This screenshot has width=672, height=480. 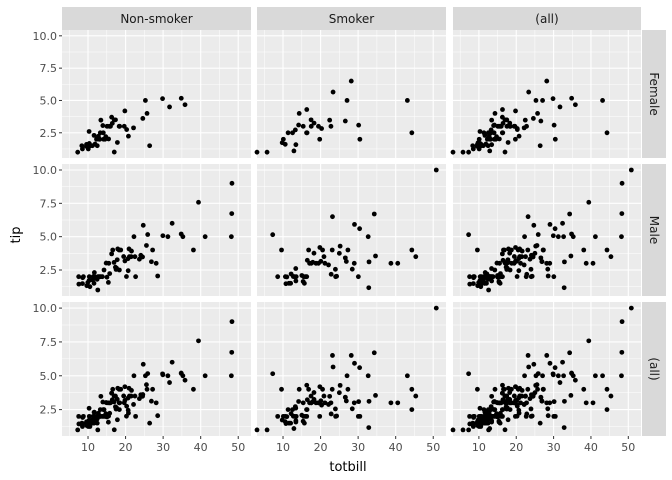 I want to click on y-tick-label: 10.0, so click(x=45, y=36).